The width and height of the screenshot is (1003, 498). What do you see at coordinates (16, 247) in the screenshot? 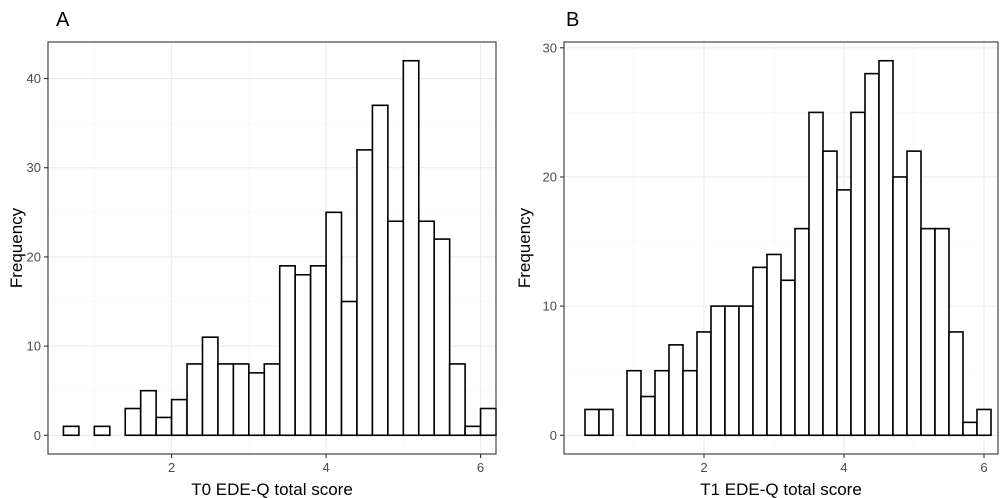
I see `panel-a-y-axis-title: Frequency` at bounding box center [16, 247].